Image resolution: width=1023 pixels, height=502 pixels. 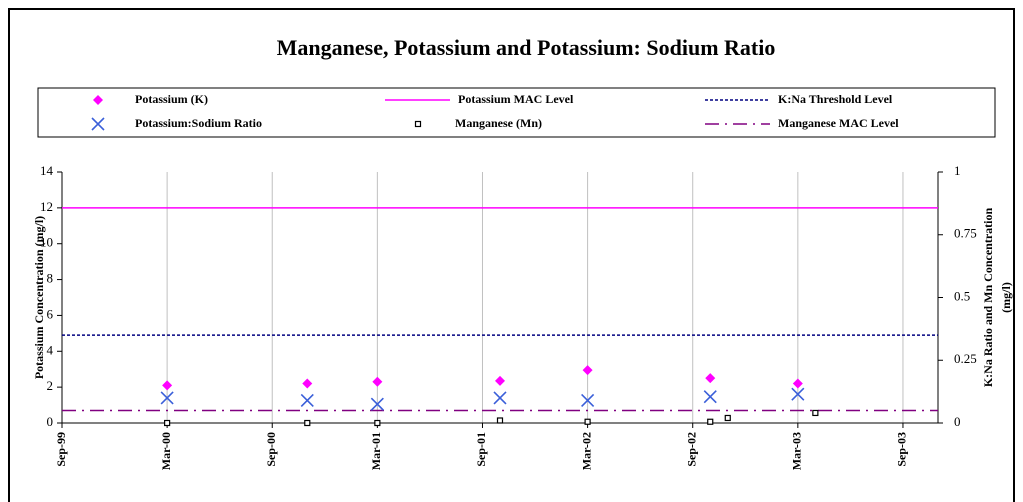 What do you see at coordinates (50, 278) in the screenshot?
I see `y-tick-label: 8` at bounding box center [50, 278].